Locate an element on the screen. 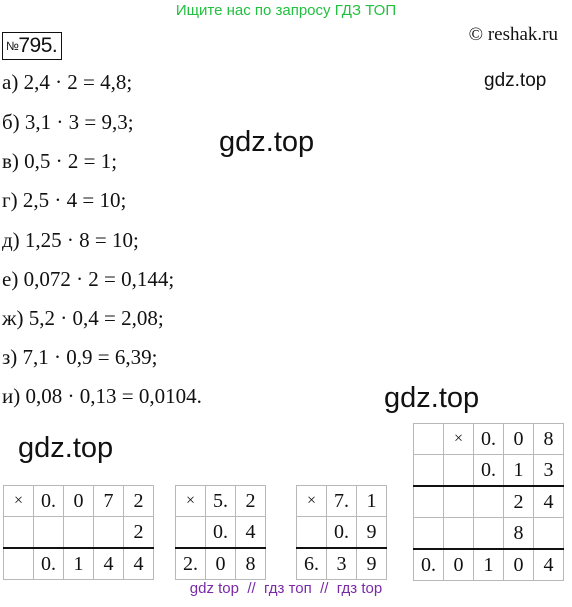 This screenshot has width=572, height=607. grid-row: 0. 1 3 is located at coordinates (488, 470).